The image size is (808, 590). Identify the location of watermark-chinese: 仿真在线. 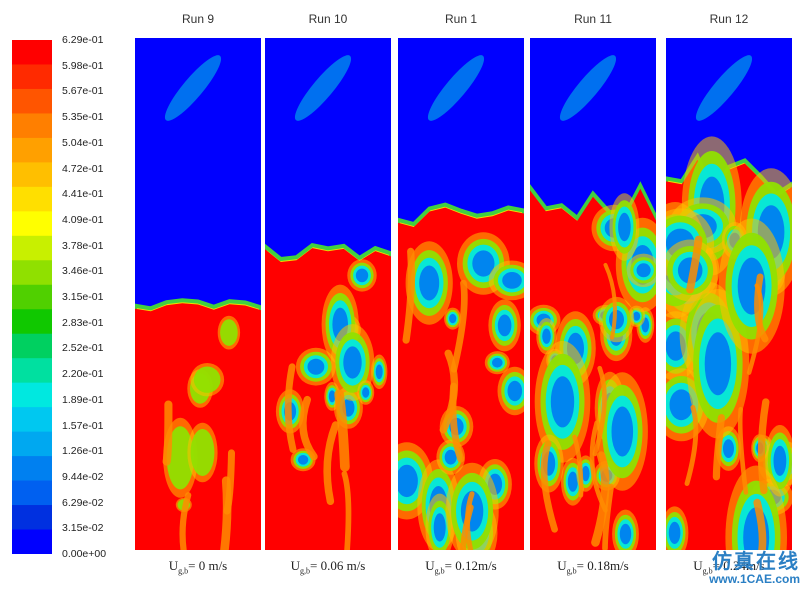
(756, 561).